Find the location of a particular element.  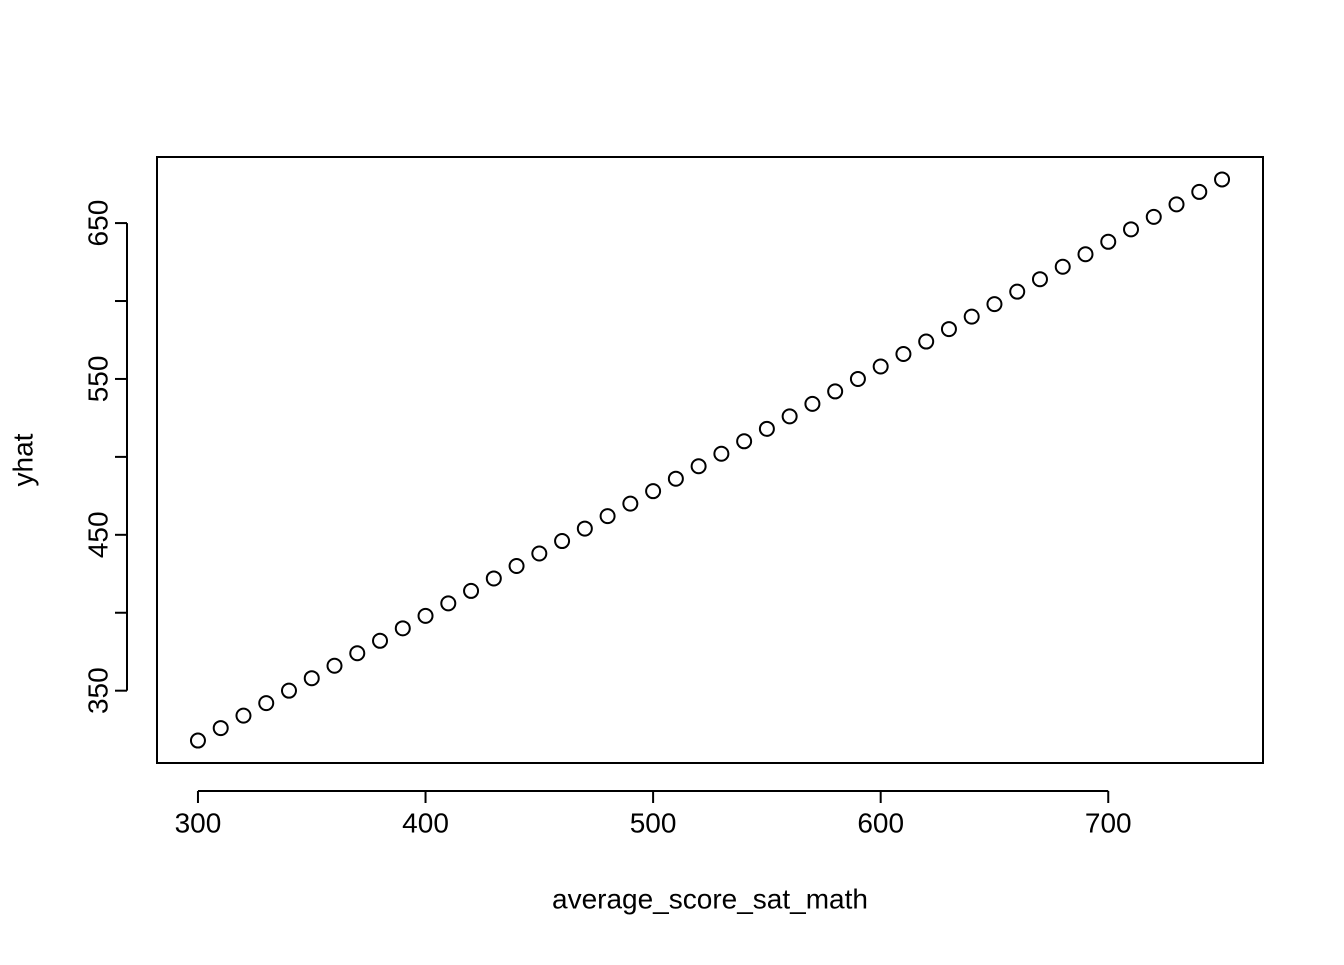

x-axis-title: average_score_sat_math is located at coordinates (710, 898).